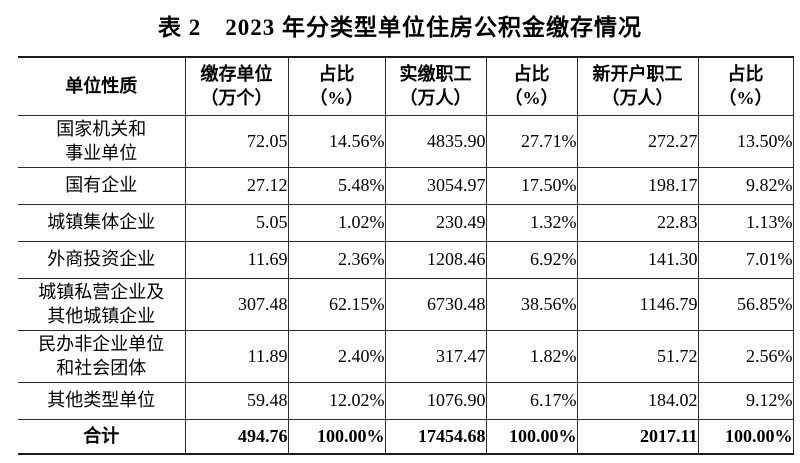 This screenshot has height=463, width=800. I want to click on cell-value: 27.71%, so click(532, 141).